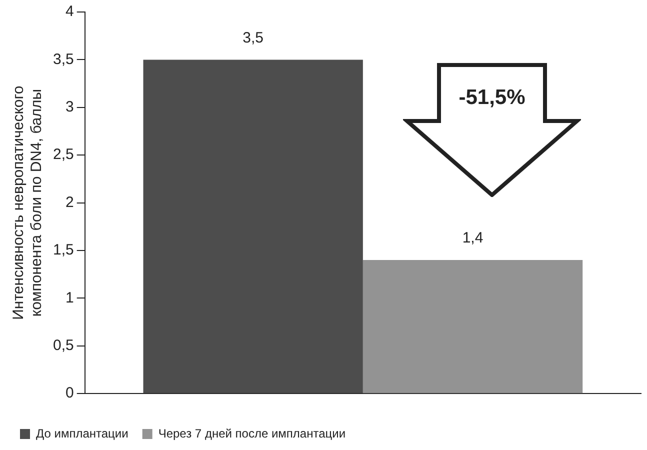  I want to click on data-label: 1,4, so click(473, 238).